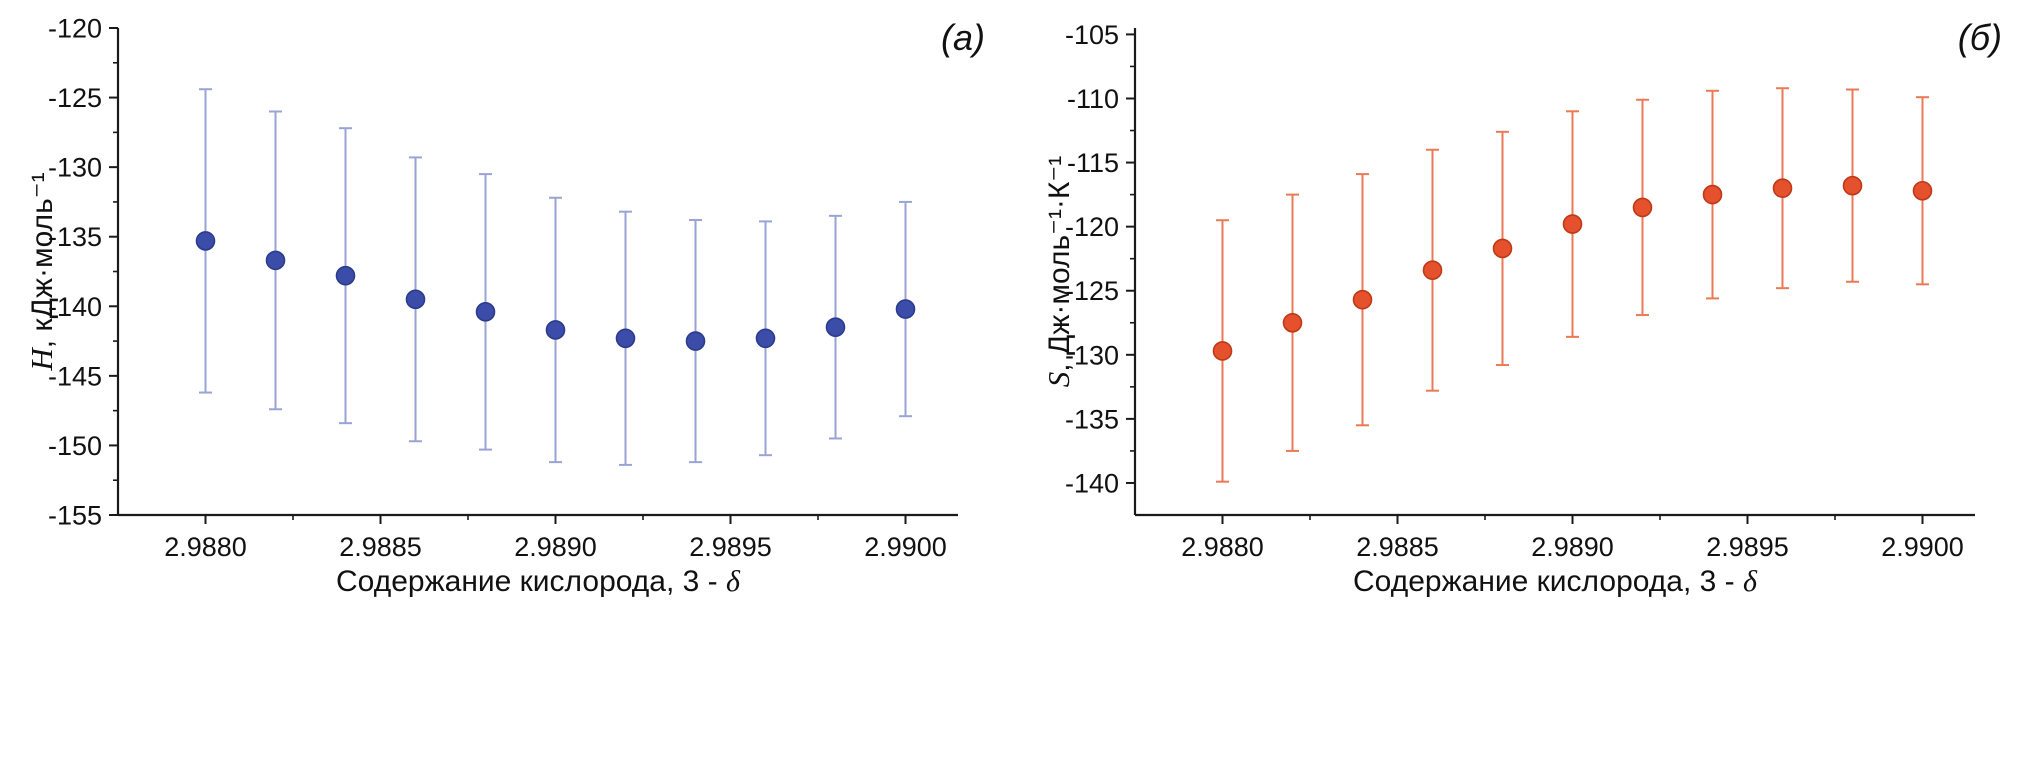 The height and width of the screenshot is (783, 2034). What do you see at coordinates (1092, 35) in the screenshot?
I see `y-tick-label: -105` at bounding box center [1092, 35].